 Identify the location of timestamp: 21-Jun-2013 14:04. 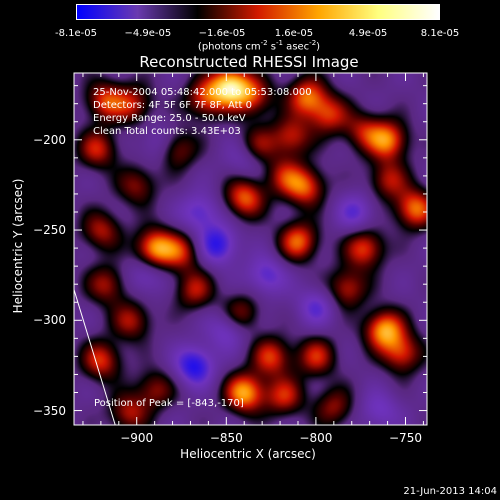
(450, 491).